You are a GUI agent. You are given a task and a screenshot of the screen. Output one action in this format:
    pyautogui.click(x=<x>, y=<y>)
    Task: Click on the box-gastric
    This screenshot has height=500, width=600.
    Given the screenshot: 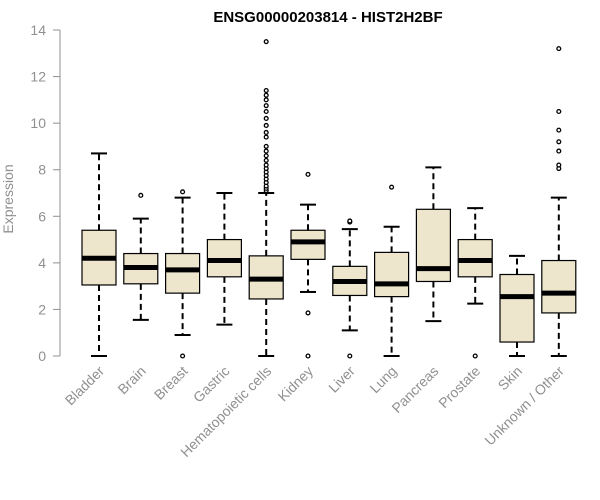 What is the action you would take?
    pyautogui.click(x=224, y=259)
    